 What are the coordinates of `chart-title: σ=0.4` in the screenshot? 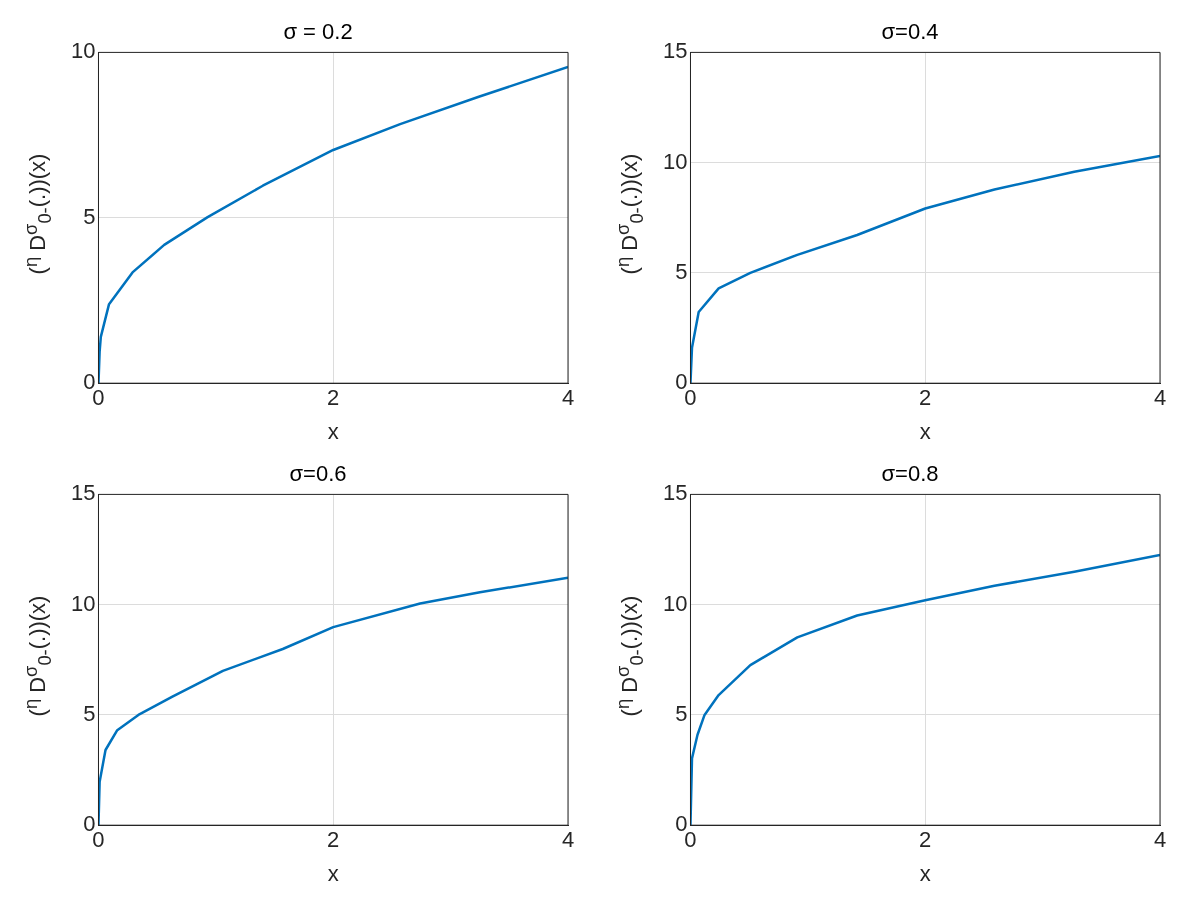 It's located at (910, 32).